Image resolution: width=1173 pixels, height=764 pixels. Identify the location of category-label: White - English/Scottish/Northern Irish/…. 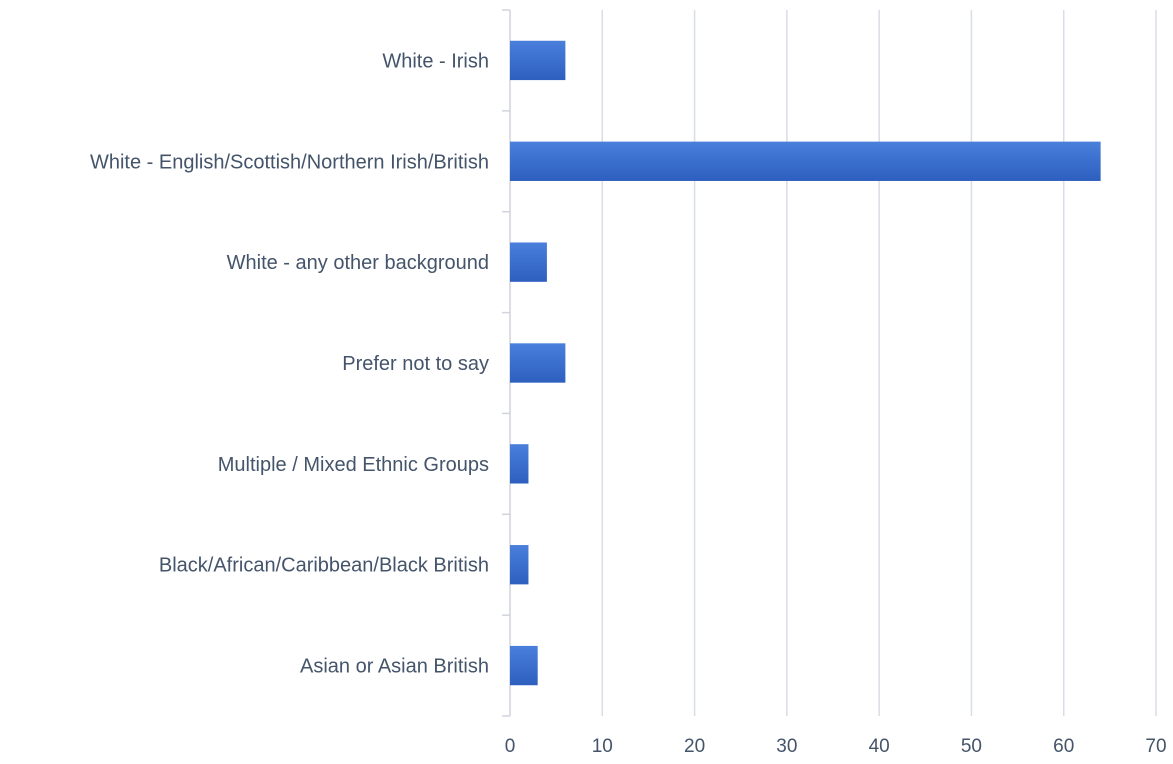
(289, 162).